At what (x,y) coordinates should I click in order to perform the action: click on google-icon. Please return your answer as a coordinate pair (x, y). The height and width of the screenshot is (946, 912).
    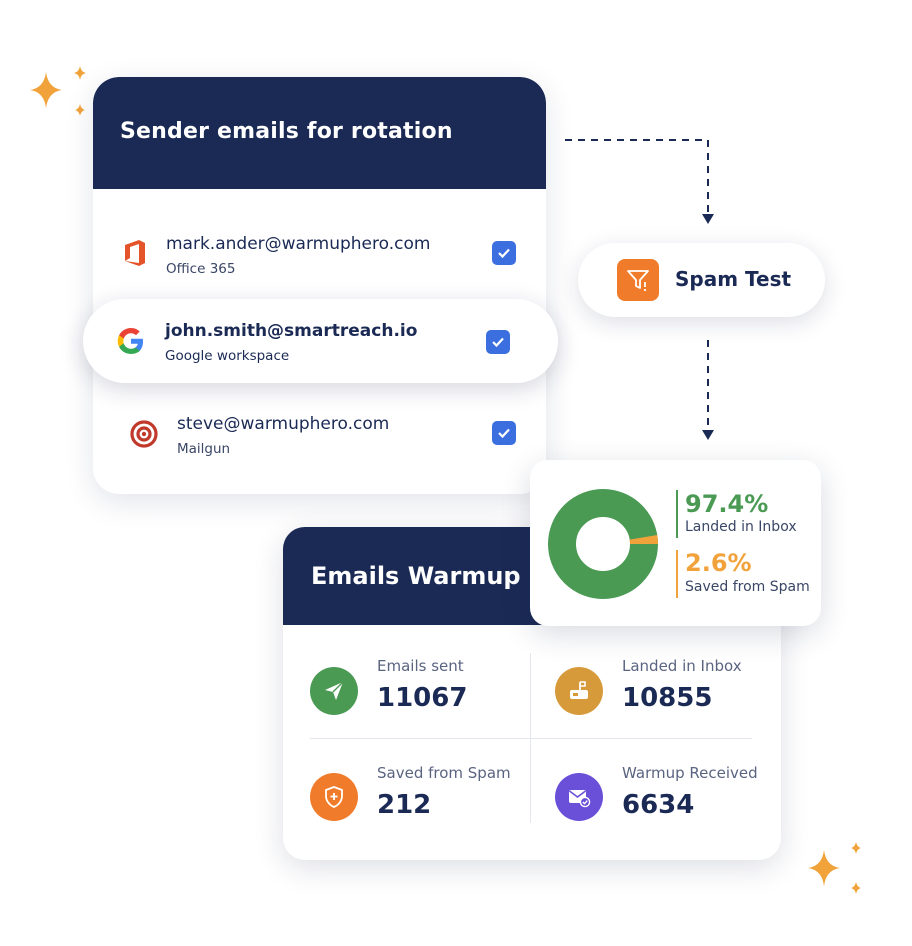
    Looking at the image, I should click on (130, 341).